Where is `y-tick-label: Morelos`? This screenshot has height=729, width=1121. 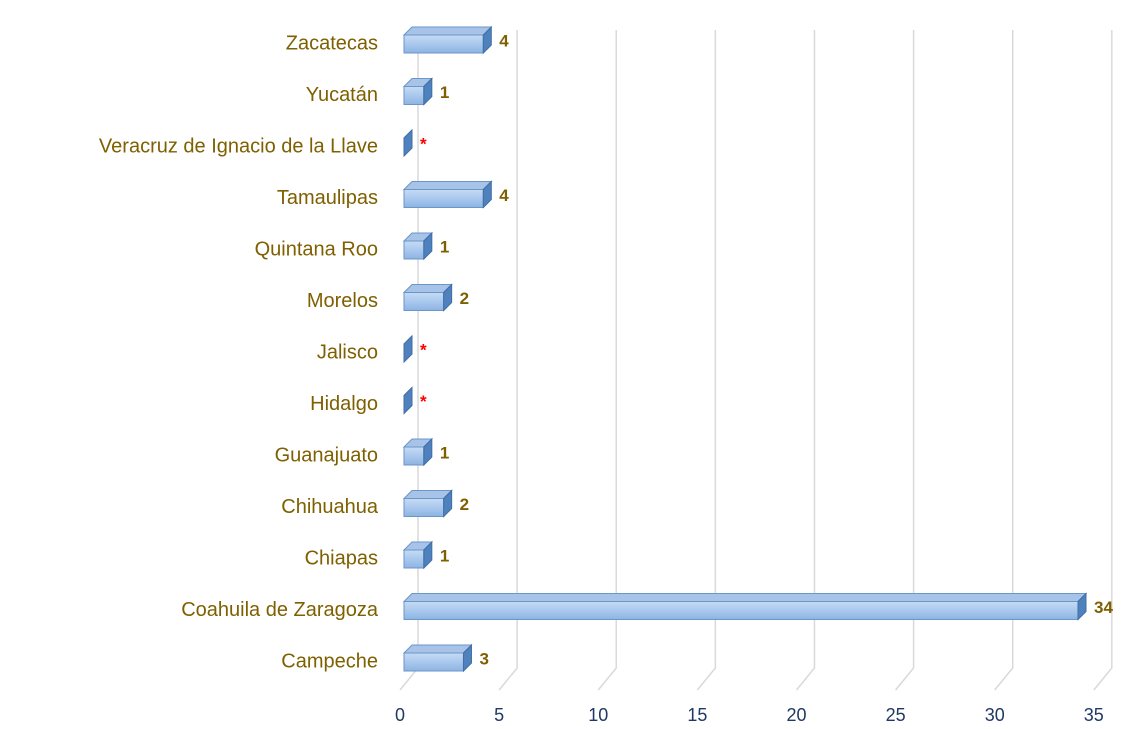 y-tick-label: Morelos is located at coordinates (342, 301).